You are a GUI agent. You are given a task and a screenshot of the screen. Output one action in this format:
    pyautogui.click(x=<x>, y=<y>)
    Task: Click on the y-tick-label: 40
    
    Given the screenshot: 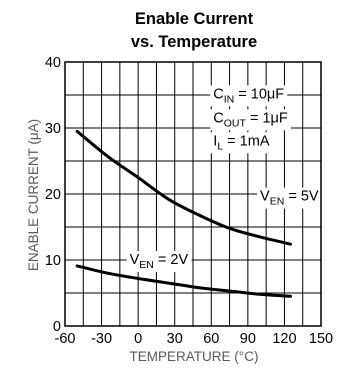 What is the action you would take?
    pyautogui.click(x=53, y=63)
    